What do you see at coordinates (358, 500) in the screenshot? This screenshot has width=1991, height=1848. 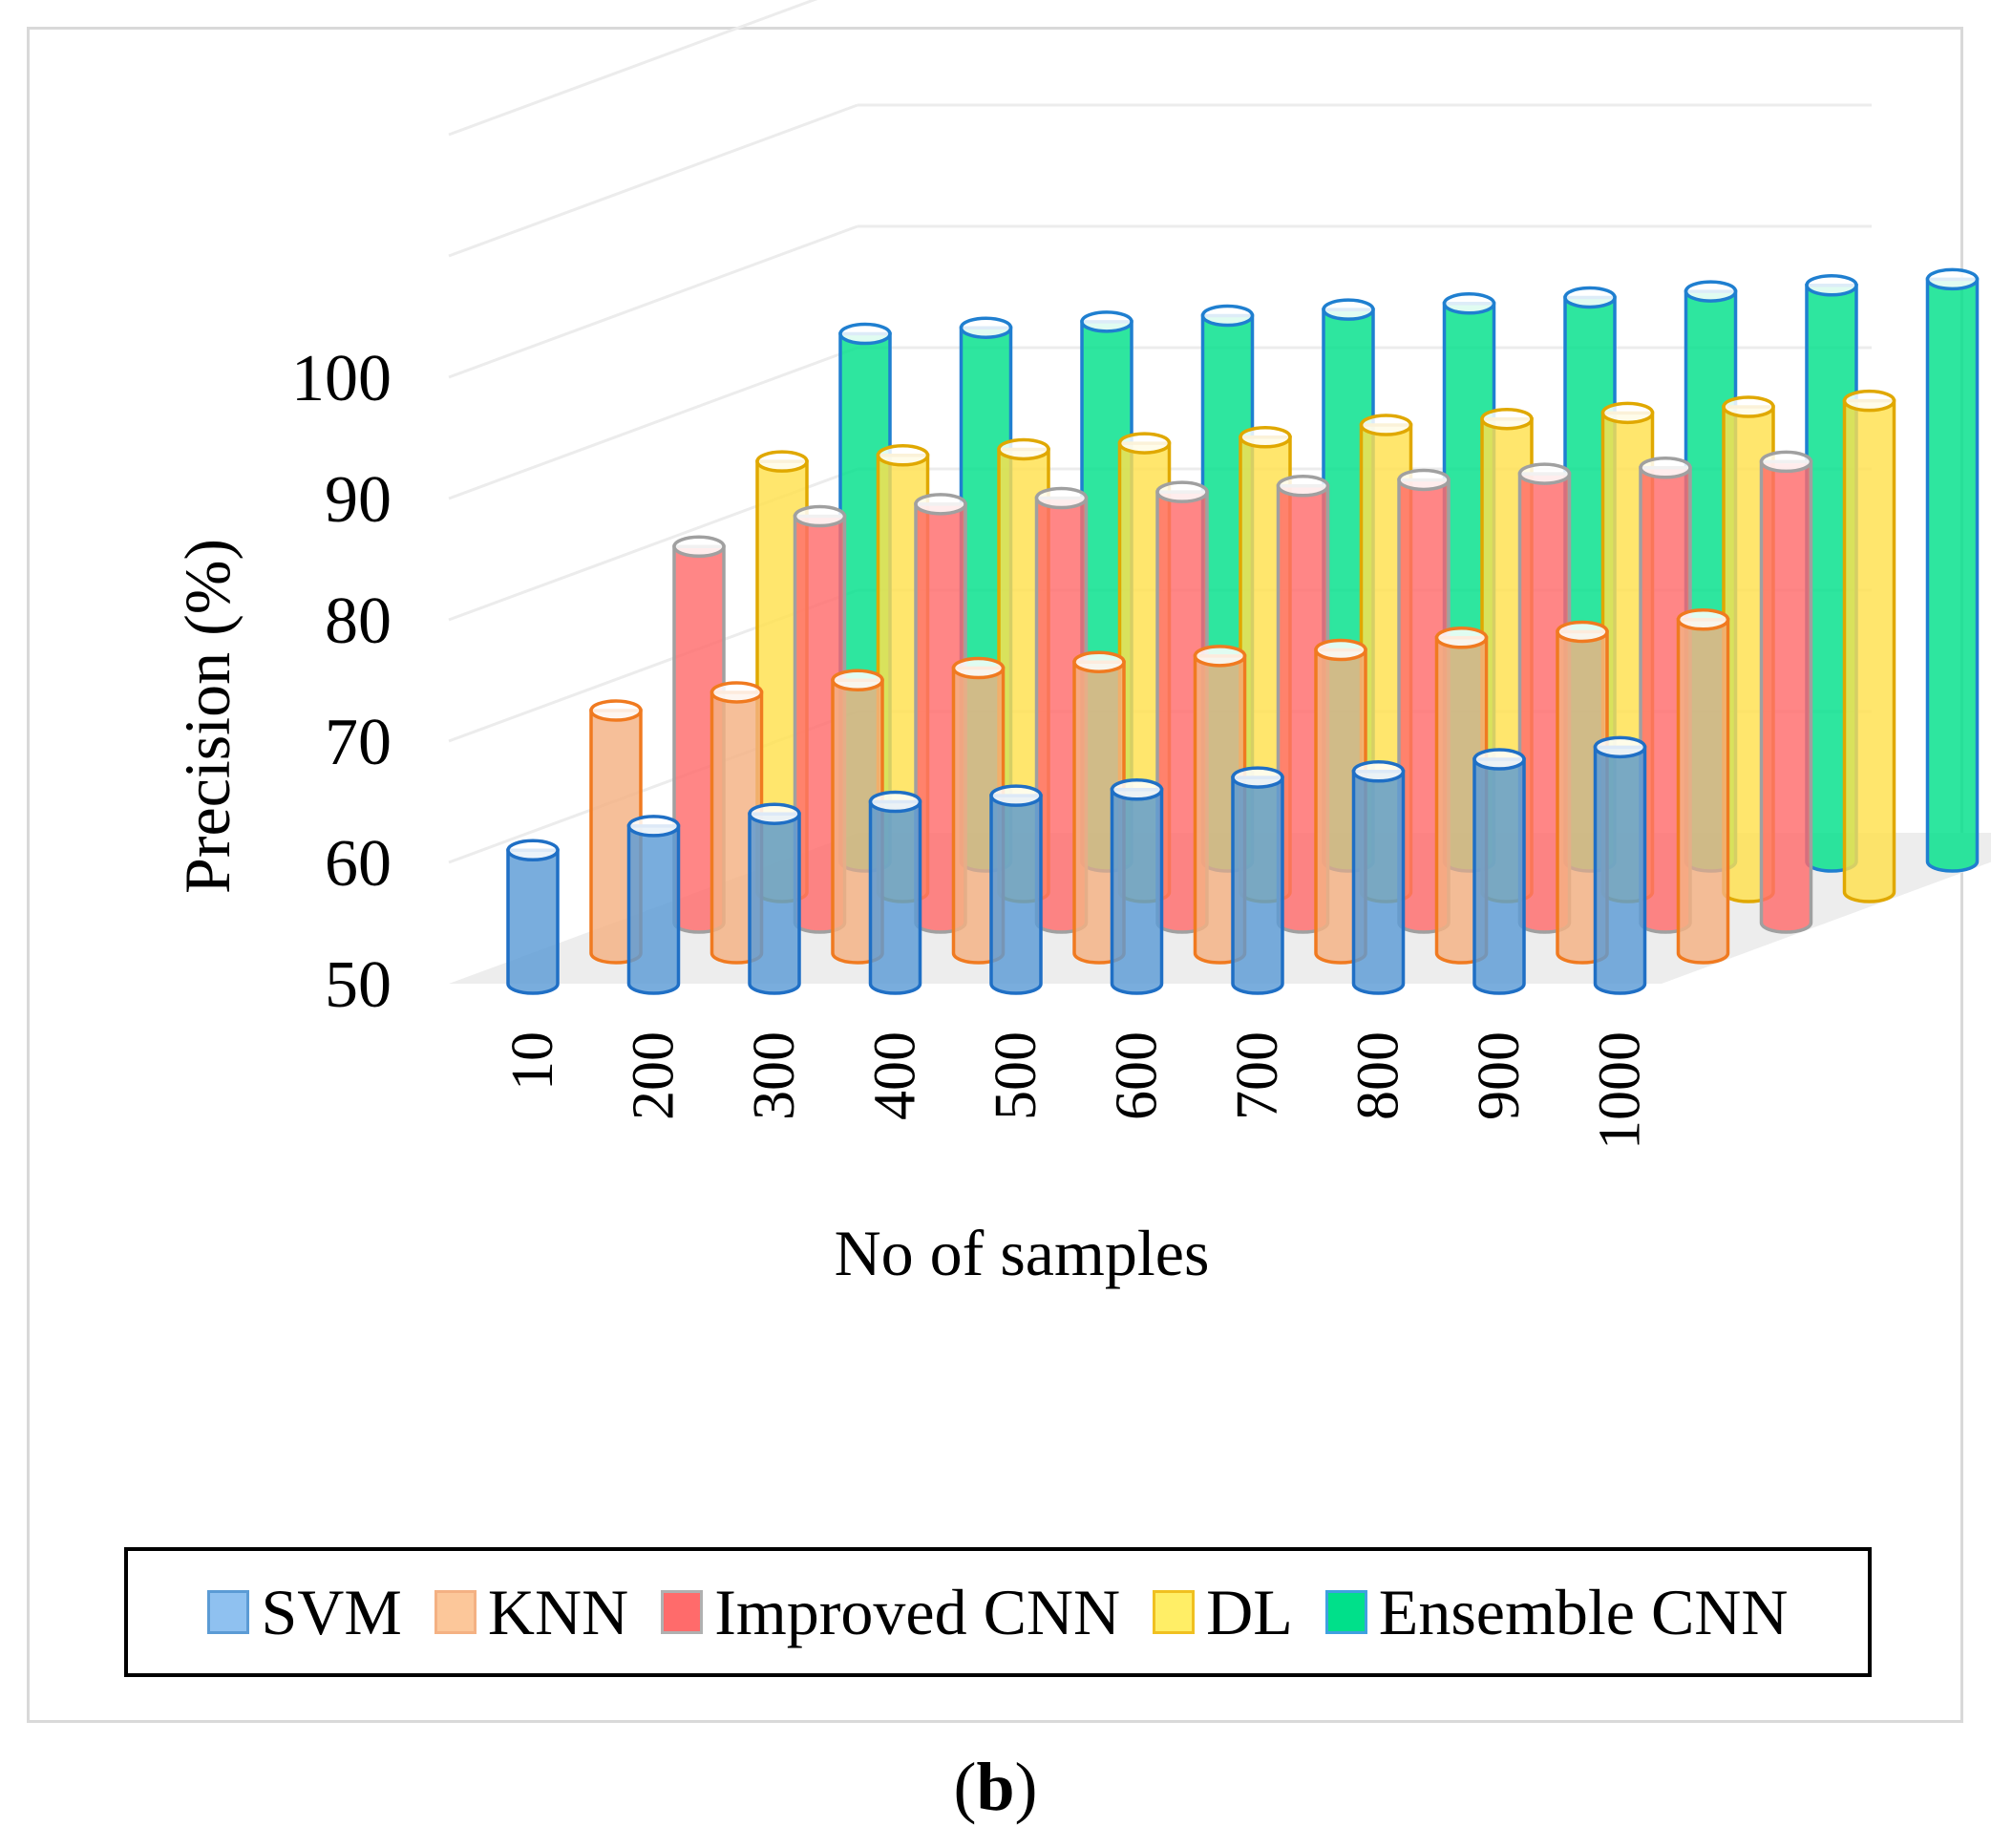 I see `y-tick-label: 90` at bounding box center [358, 500].